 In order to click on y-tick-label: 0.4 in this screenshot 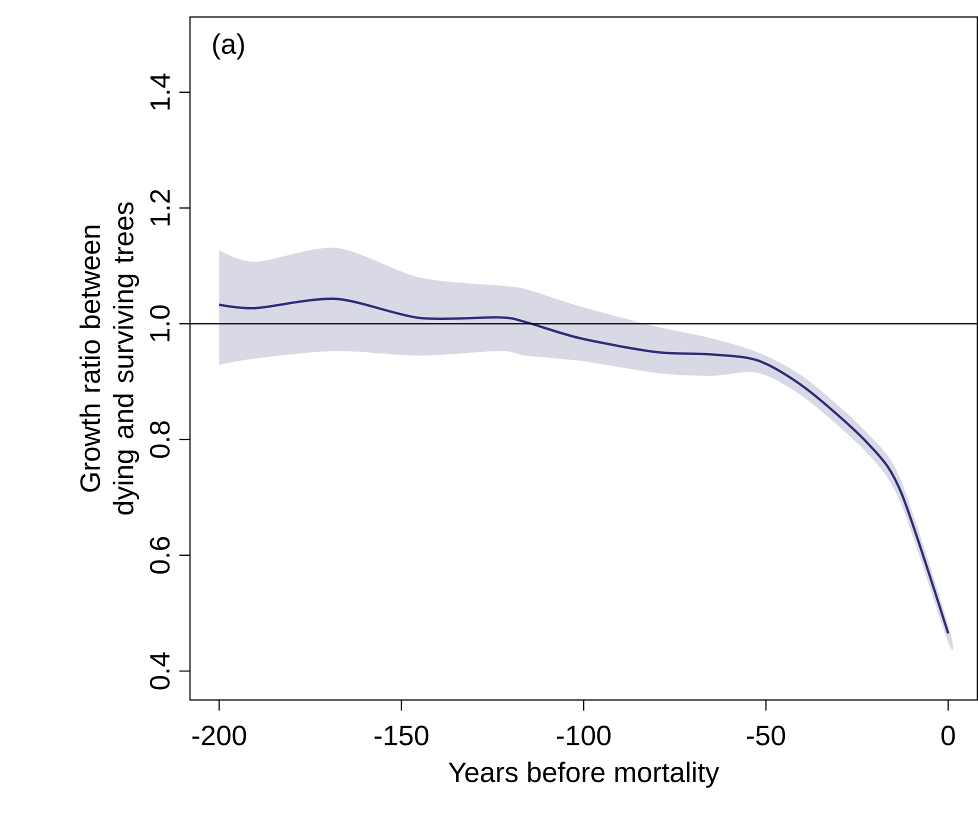, I will do `click(160, 671)`.